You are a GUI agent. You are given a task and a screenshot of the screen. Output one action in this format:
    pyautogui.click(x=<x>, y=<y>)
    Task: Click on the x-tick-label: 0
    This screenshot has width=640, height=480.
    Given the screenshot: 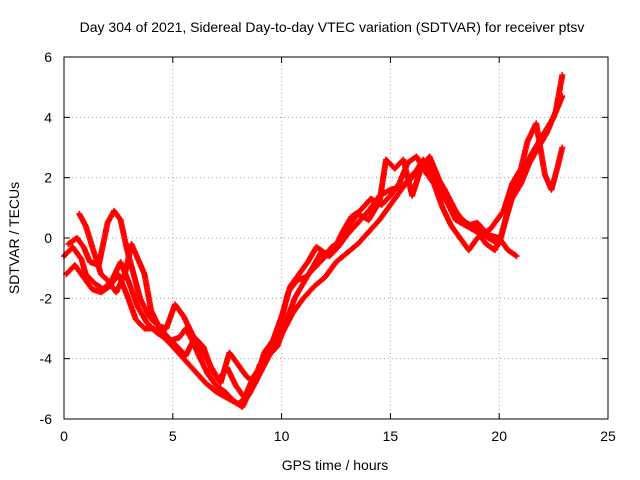 What is the action you would take?
    pyautogui.click(x=64, y=436)
    